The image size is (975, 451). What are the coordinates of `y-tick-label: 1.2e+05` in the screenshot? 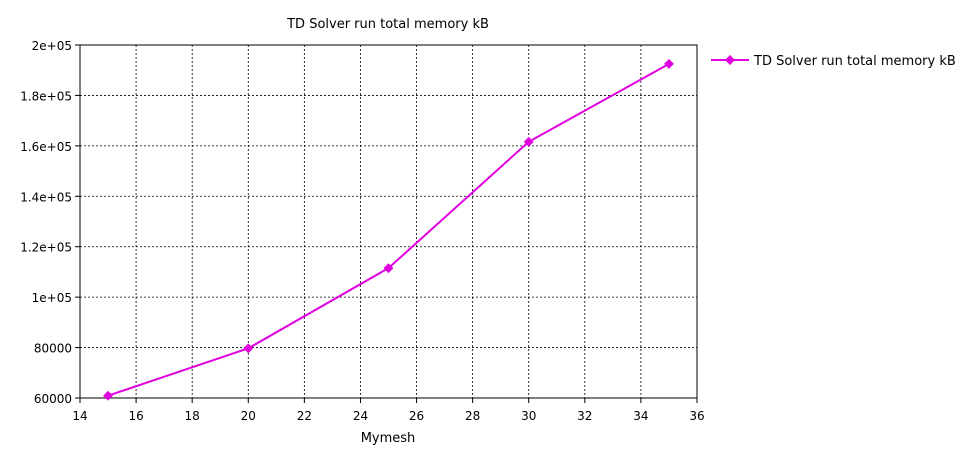 It's located at (46, 248).